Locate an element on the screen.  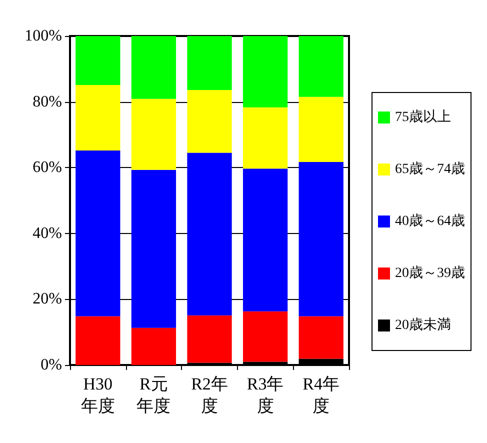
x-tick-label: R3年度 is located at coordinates (265, 395).